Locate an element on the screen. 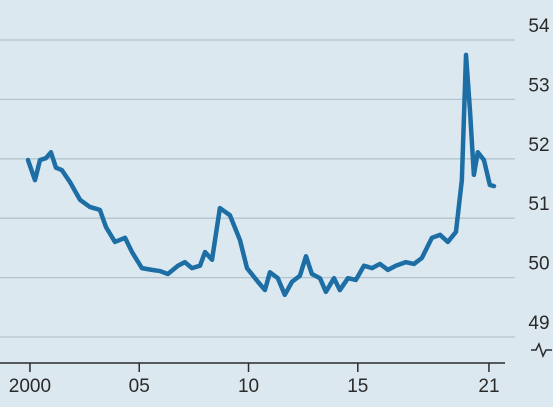  x-tick-label: 05 is located at coordinates (139, 386).